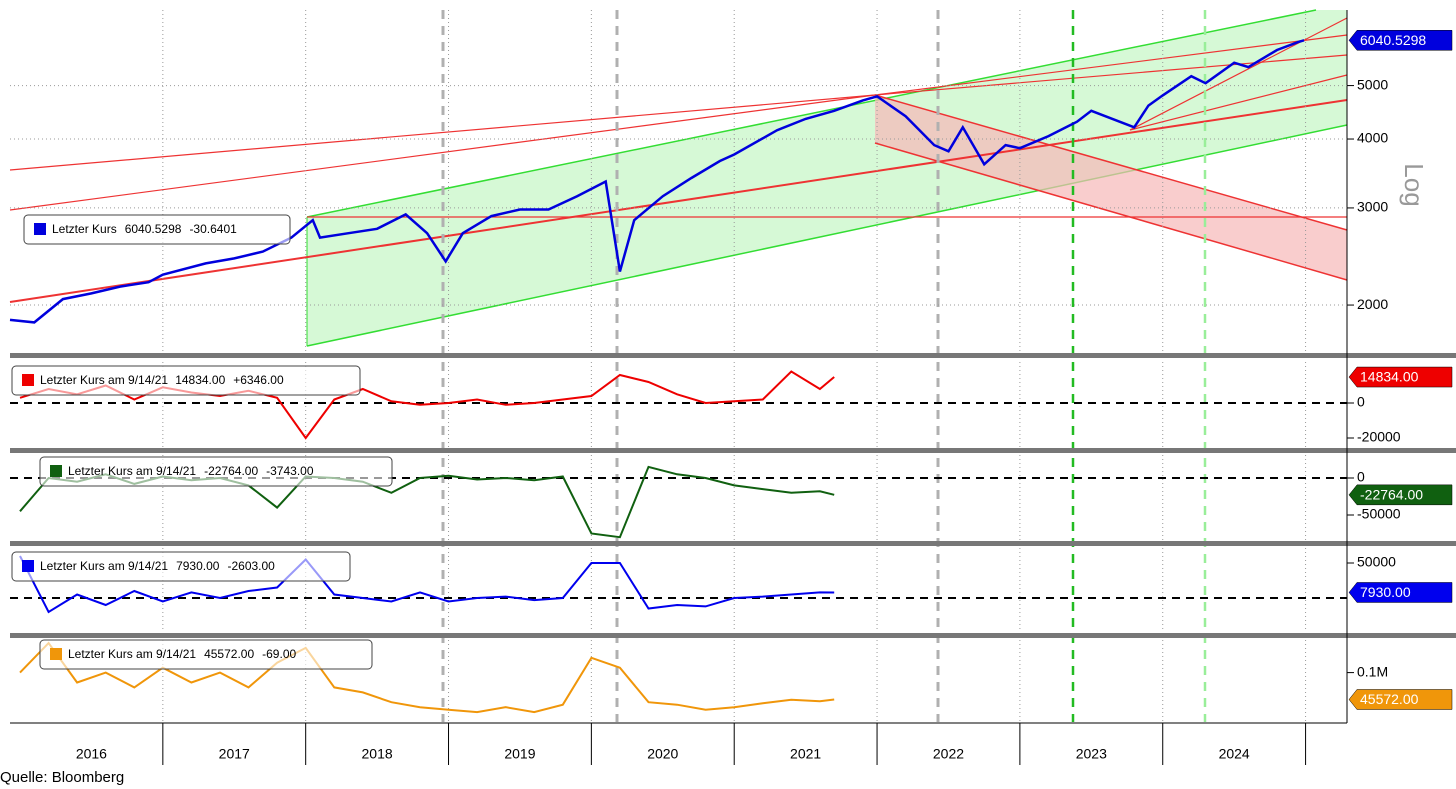  What do you see at coordinates (213, 229) in the screenshot?
I see `legend-value: -30.6401` at bounding box center [213, 229].